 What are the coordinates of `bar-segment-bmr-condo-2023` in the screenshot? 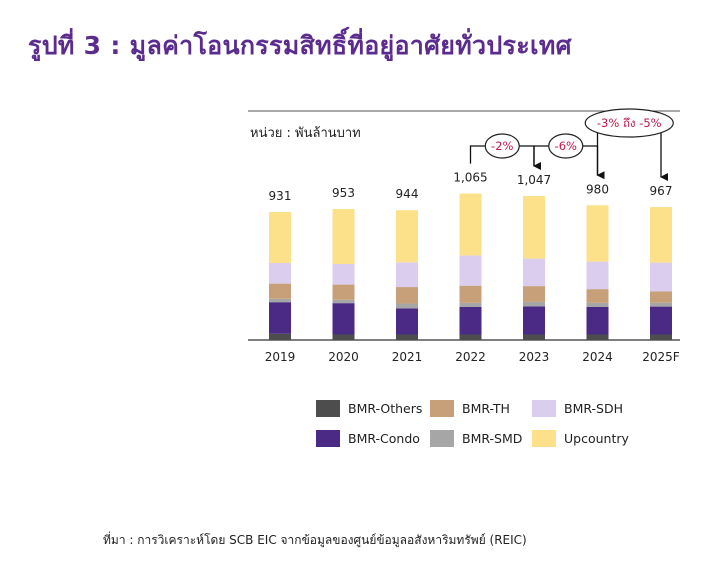 It's located at (534, 320).